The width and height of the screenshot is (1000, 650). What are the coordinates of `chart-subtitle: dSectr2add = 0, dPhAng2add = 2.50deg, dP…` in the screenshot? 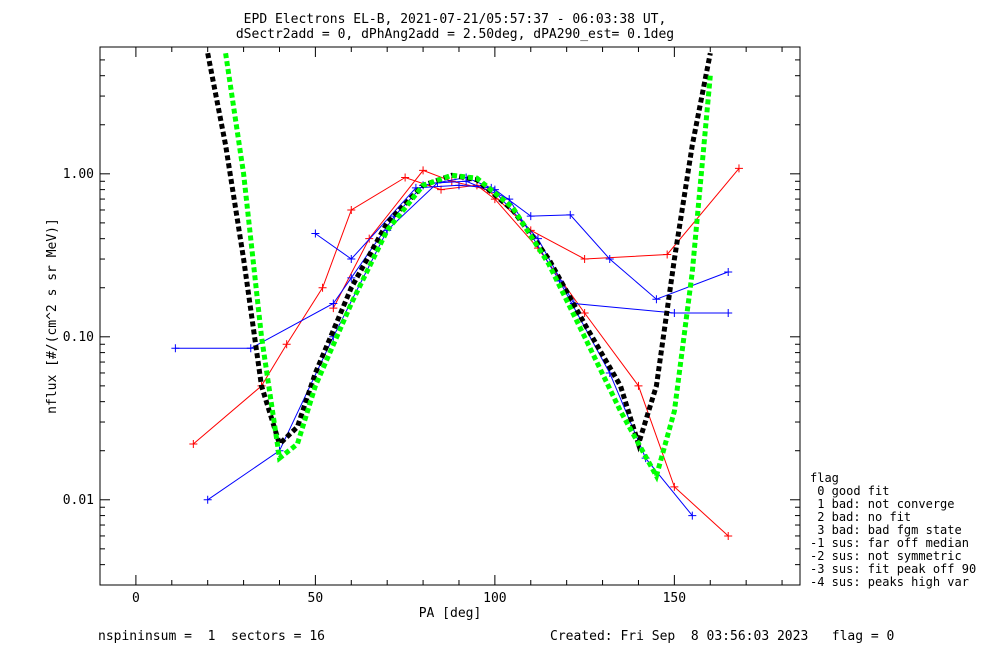 It's located at (455, 34).